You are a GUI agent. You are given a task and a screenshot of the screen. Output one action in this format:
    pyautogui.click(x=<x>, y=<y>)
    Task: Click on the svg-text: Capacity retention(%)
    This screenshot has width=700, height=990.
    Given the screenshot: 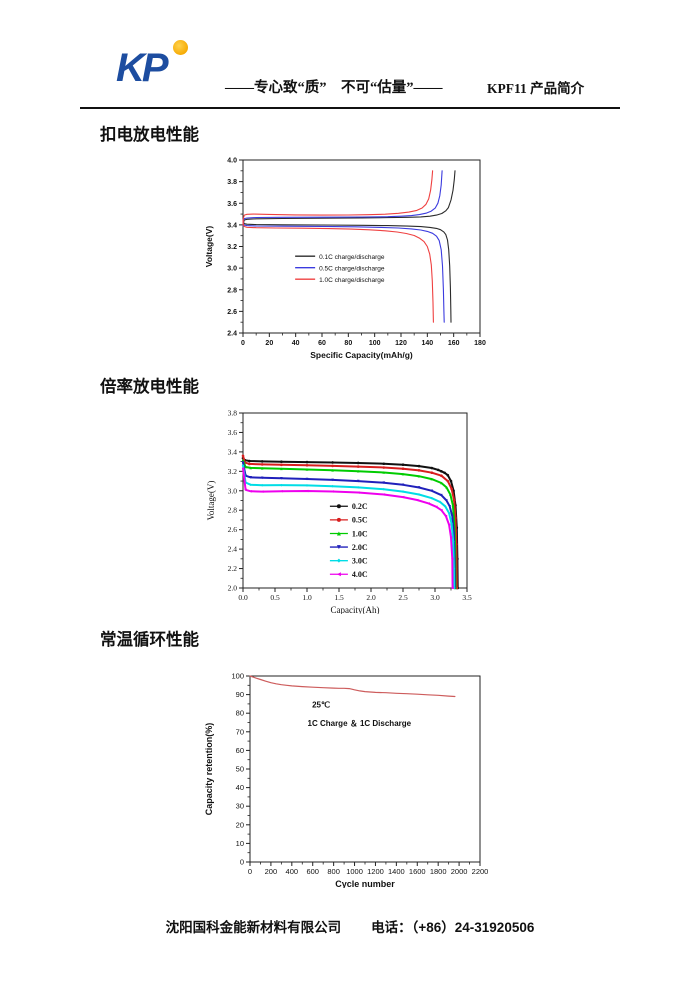 What is the action you would take?
    pyautogui.click(x=209, y=769)
    